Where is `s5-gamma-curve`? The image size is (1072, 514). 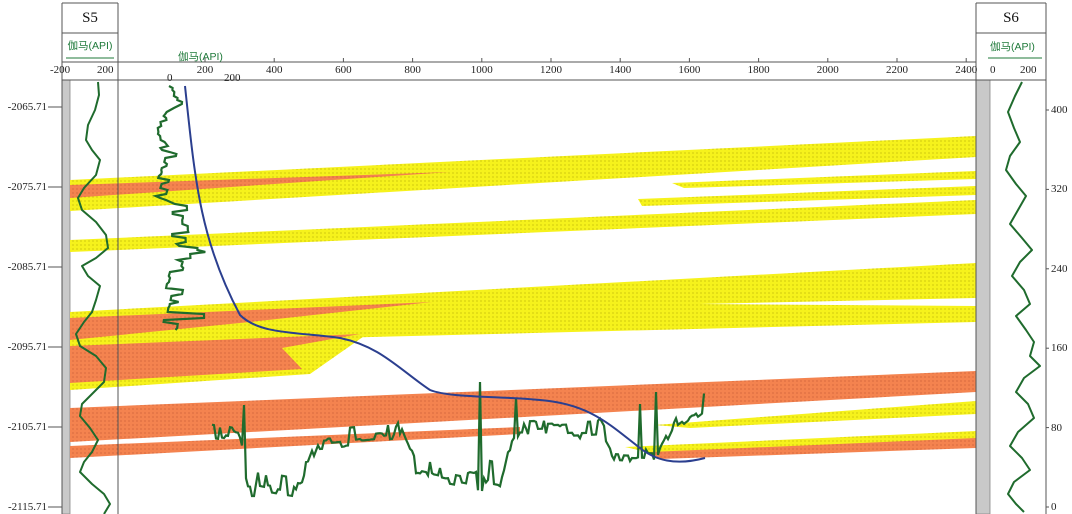
s5-gamma-curve is located at coordinates (93, 297).